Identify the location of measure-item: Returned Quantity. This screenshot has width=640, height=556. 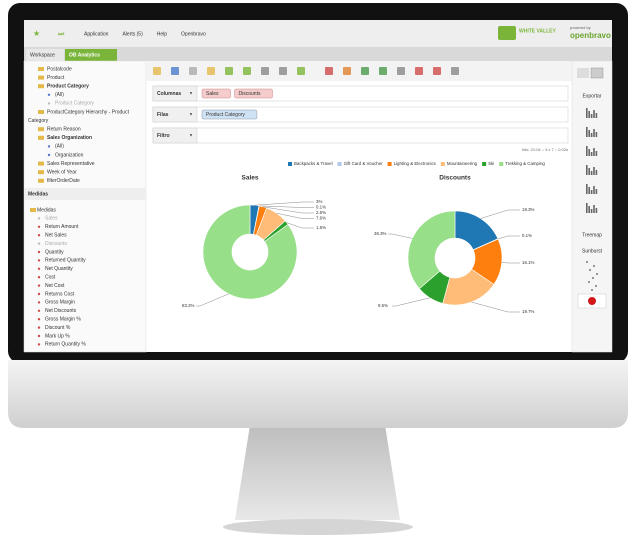
(65, 261).